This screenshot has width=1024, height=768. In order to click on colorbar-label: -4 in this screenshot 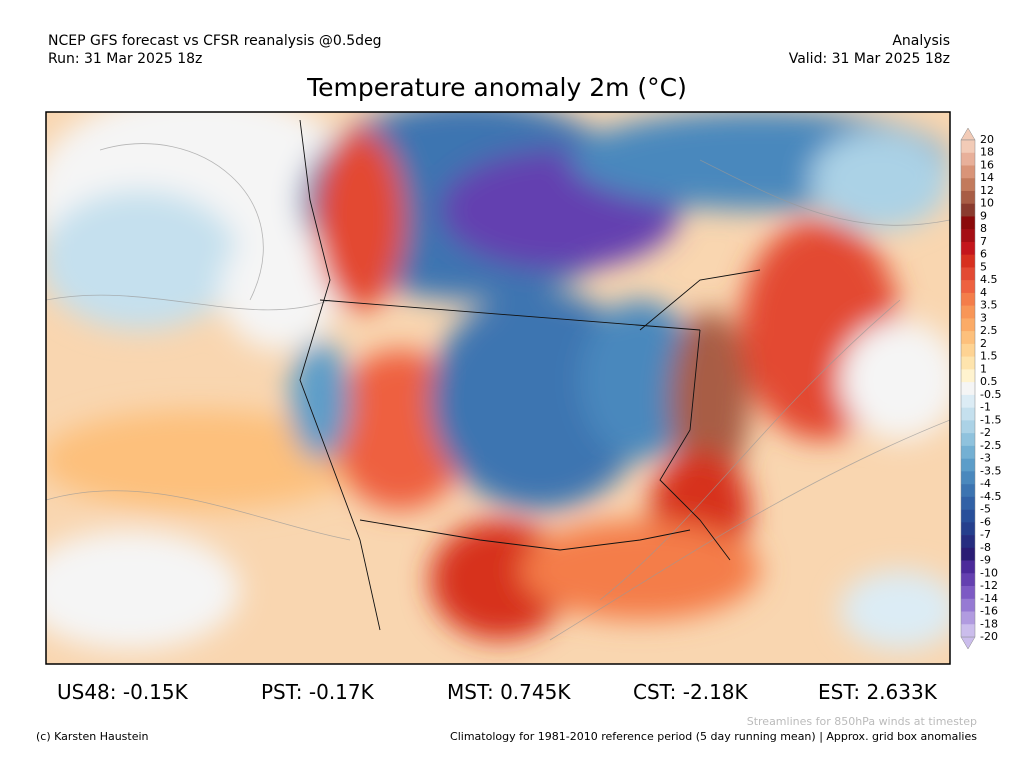, I will do `click(985, 483)`.